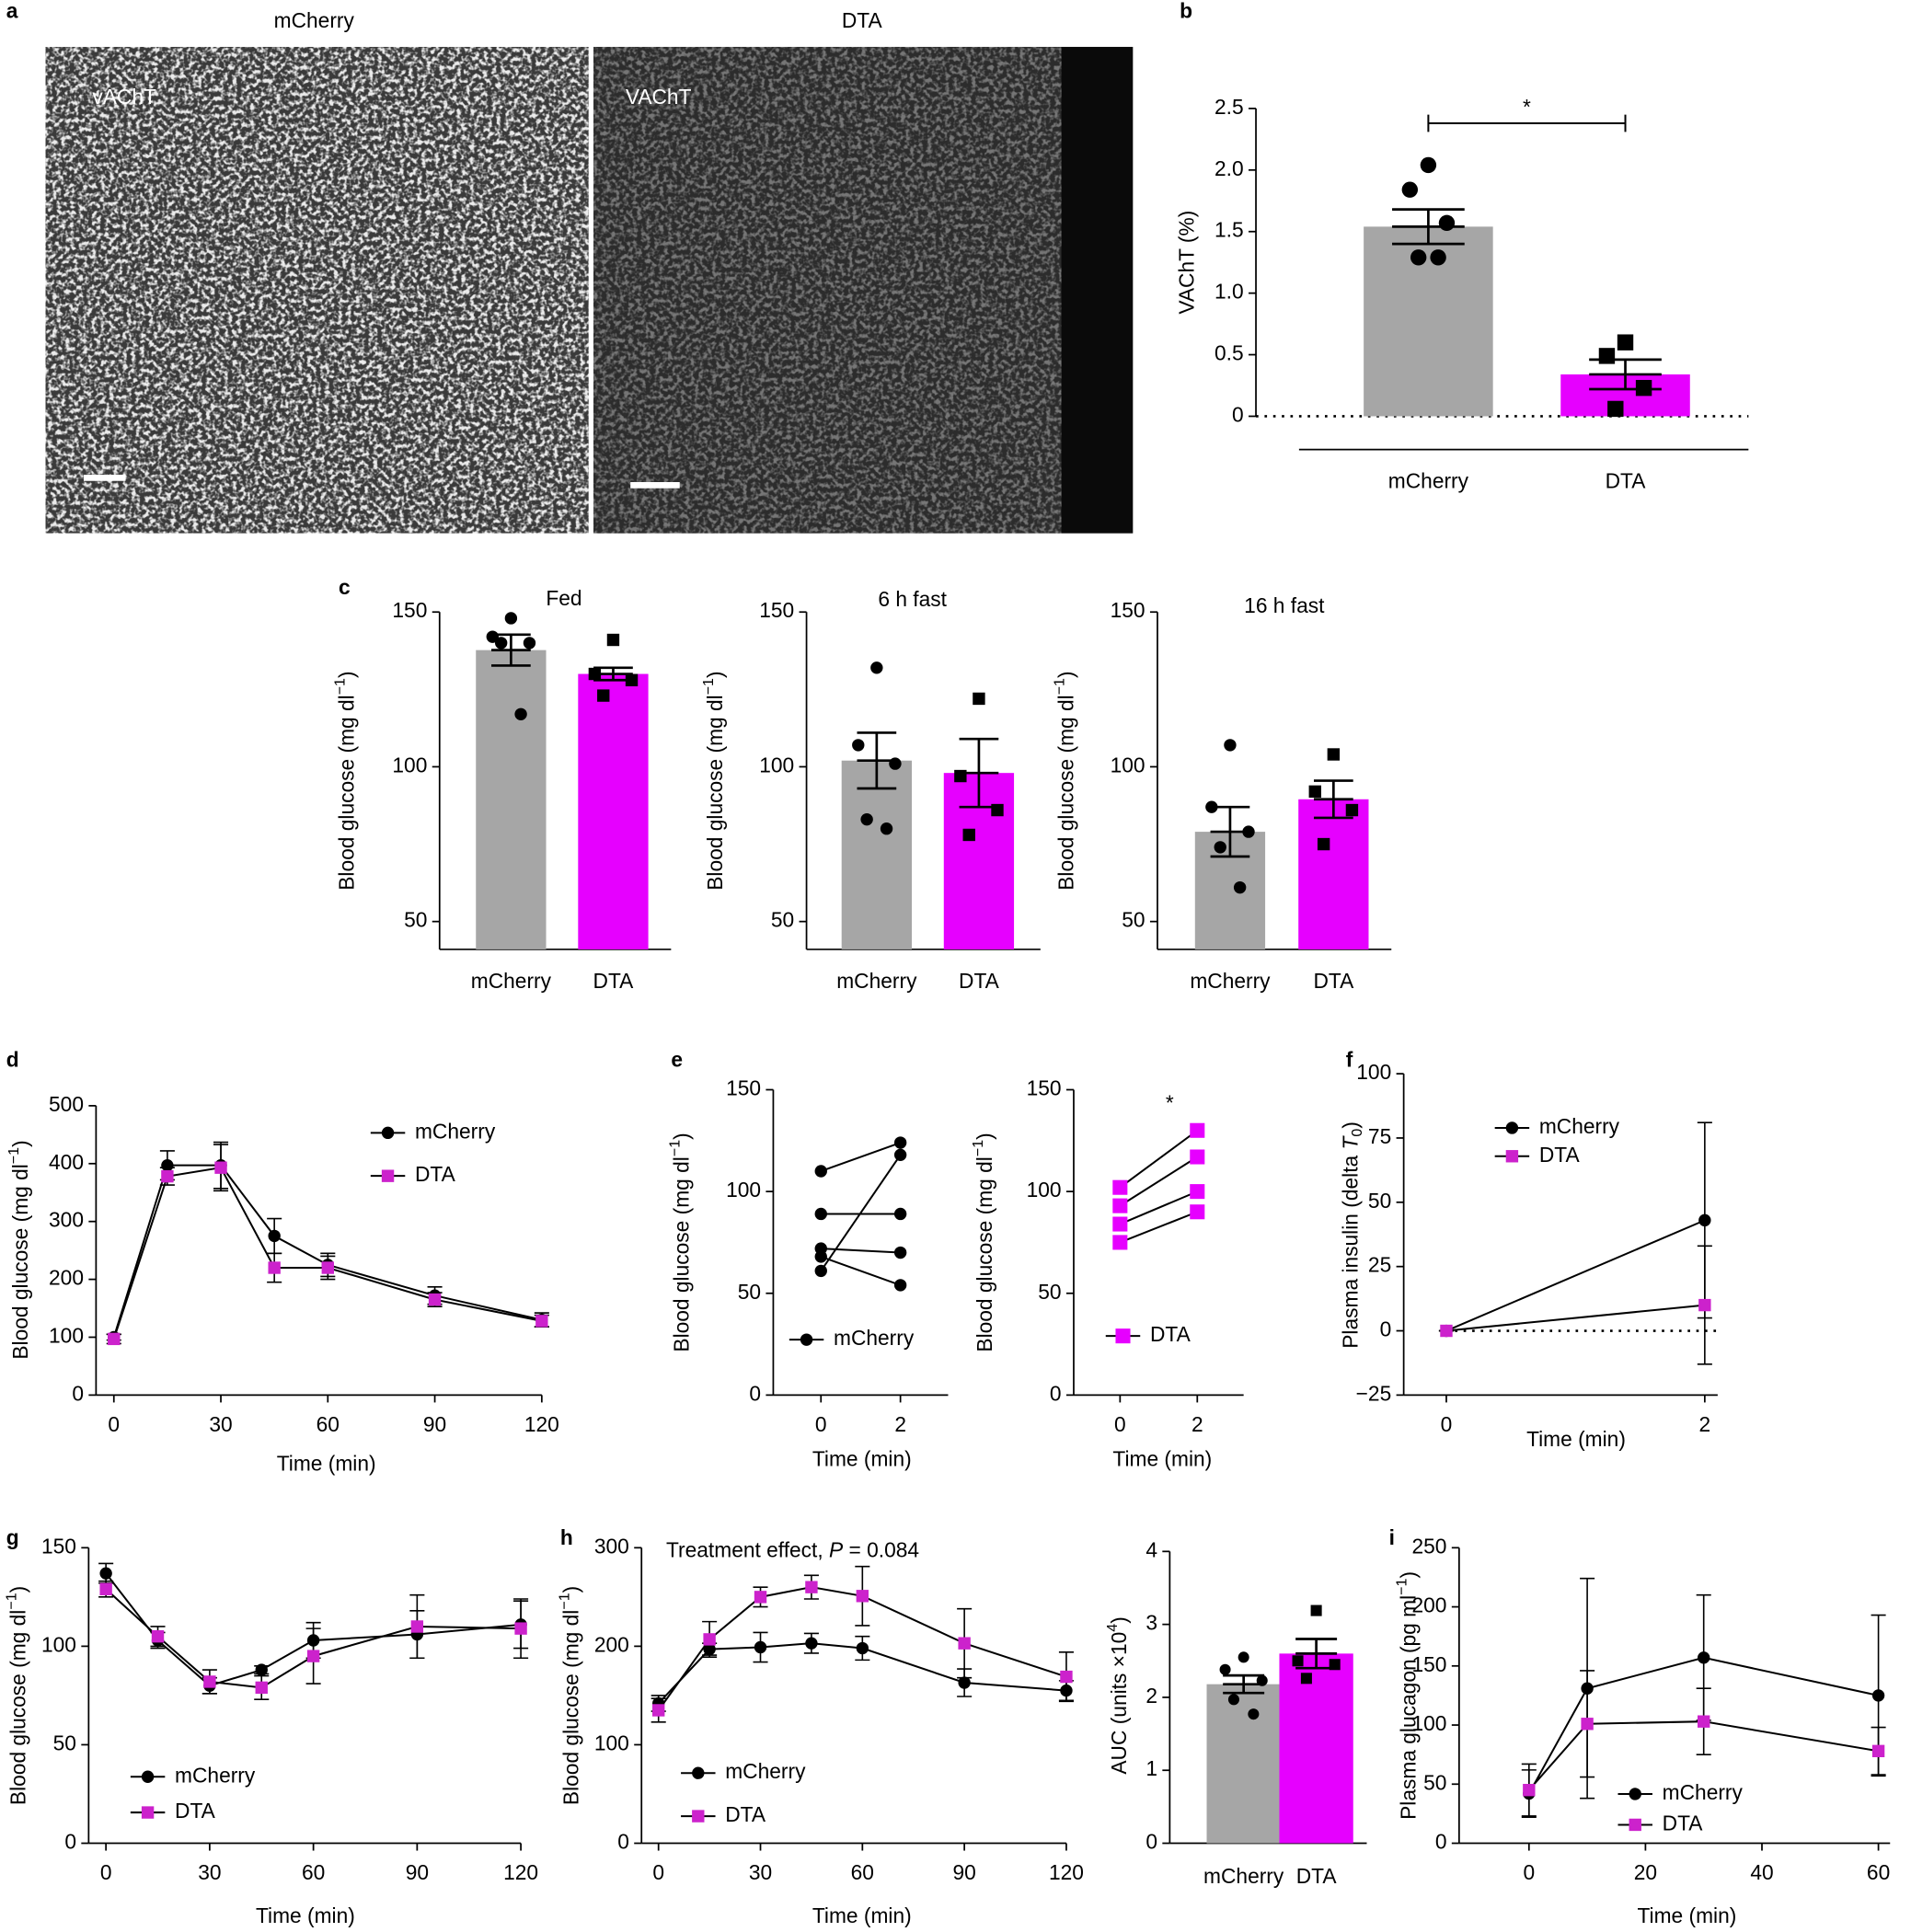  Describe the element at coordinates (1151, 1696) in the screenshot. I see `y-tick-label: 2` at that location.